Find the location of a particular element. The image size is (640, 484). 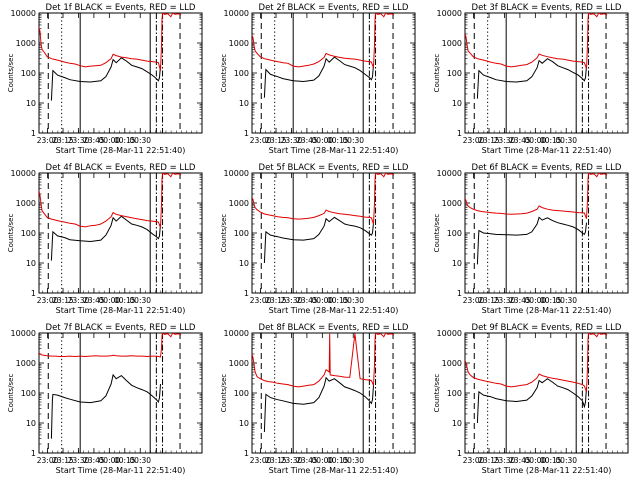

chart-title: Det 9f BLACK = Events, RED = LLD is located at coordinates (547, 328).